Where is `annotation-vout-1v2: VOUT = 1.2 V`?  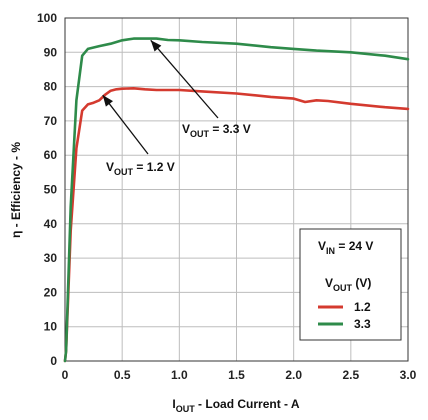 annotation-vout-1v2: VOUT = 1.2 V is located at coordinates (138, 135).